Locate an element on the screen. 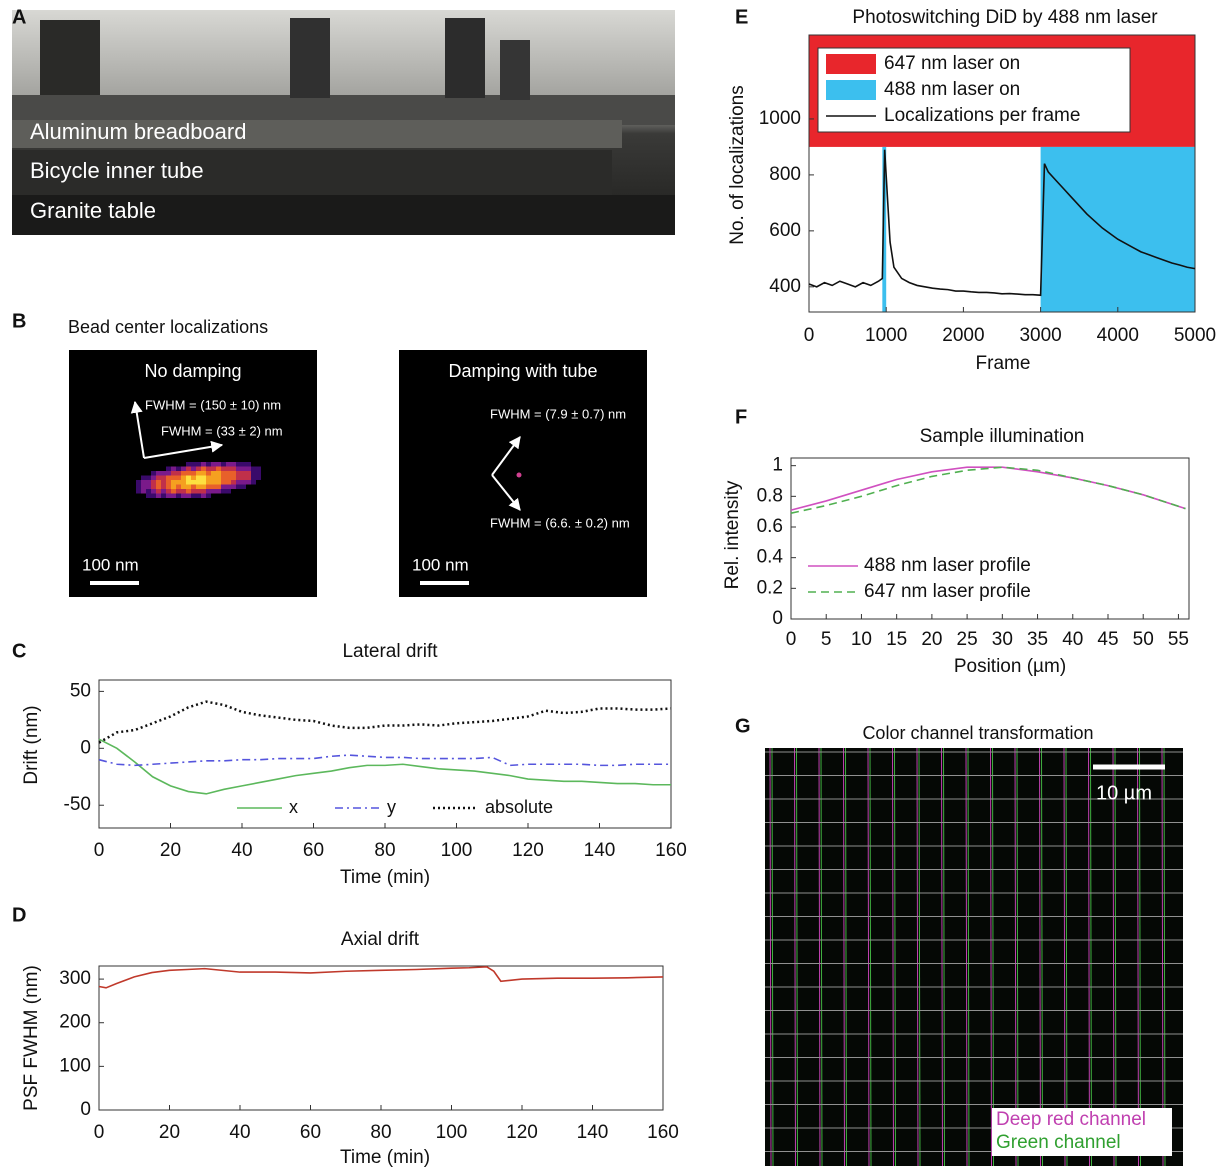 This screenshot has width=1228, height=1170. image-title: No damping is located at coordinates (192, 371).